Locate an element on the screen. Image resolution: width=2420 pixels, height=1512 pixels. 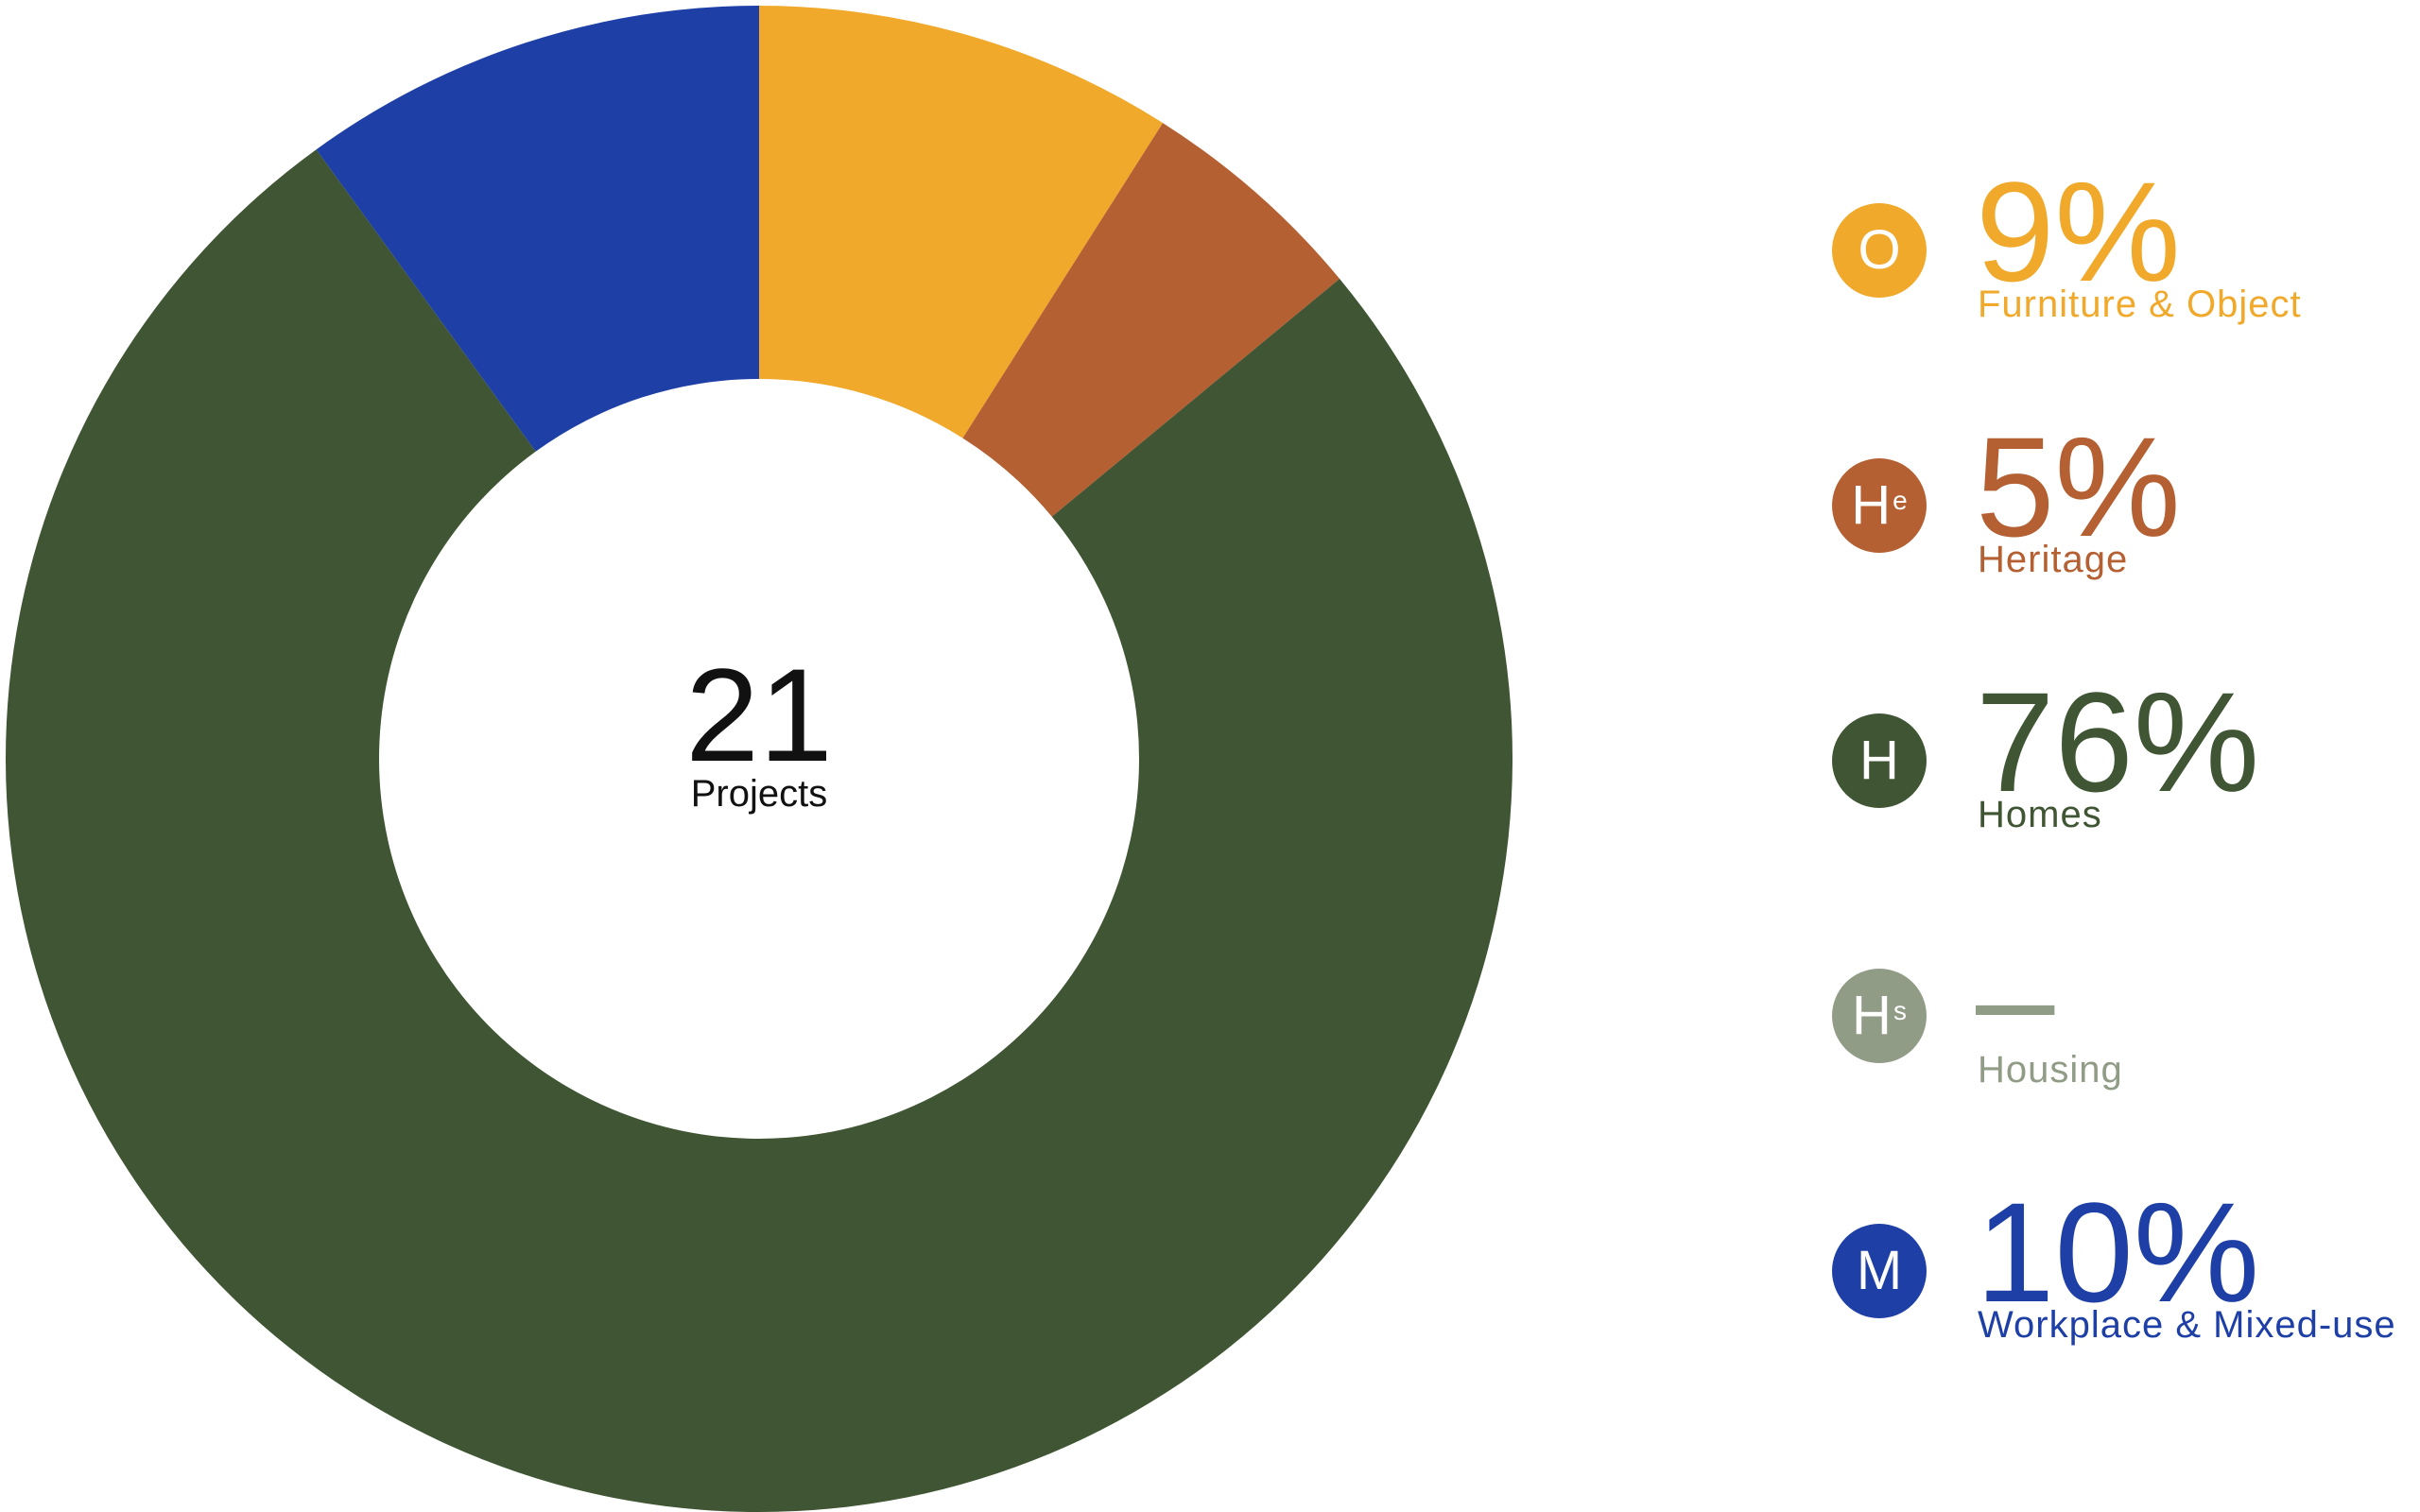
legend-label-housing: Housing is located at coordinates (2050, 1070).